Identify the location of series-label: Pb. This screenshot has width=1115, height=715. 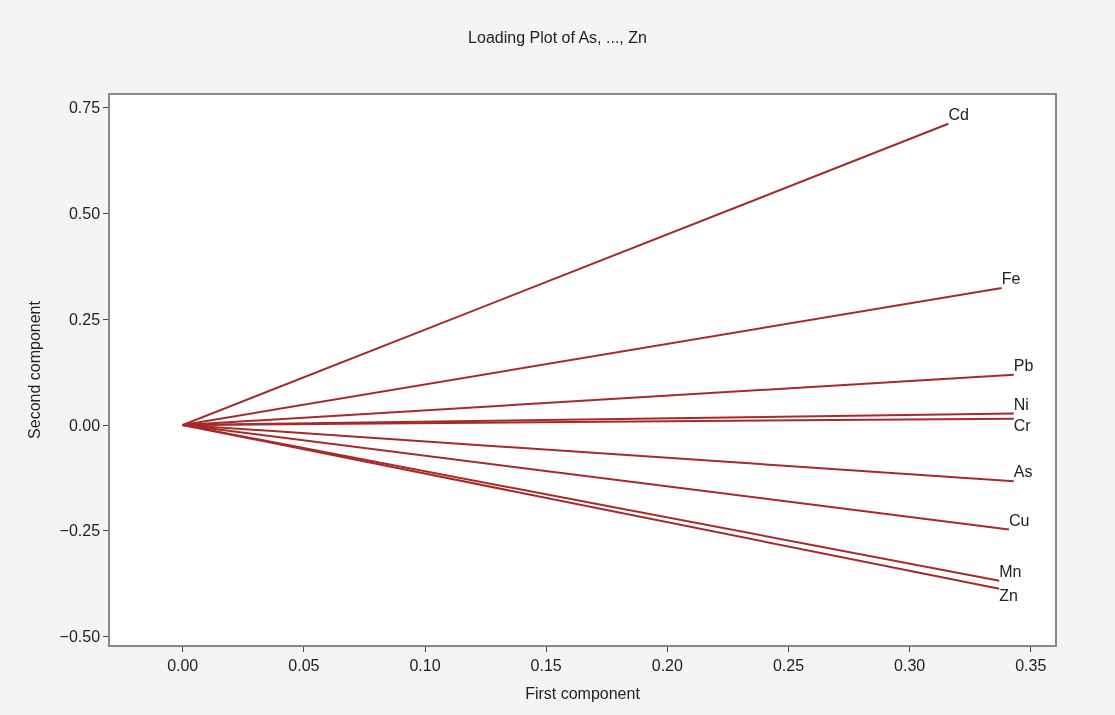
(1023, 365).